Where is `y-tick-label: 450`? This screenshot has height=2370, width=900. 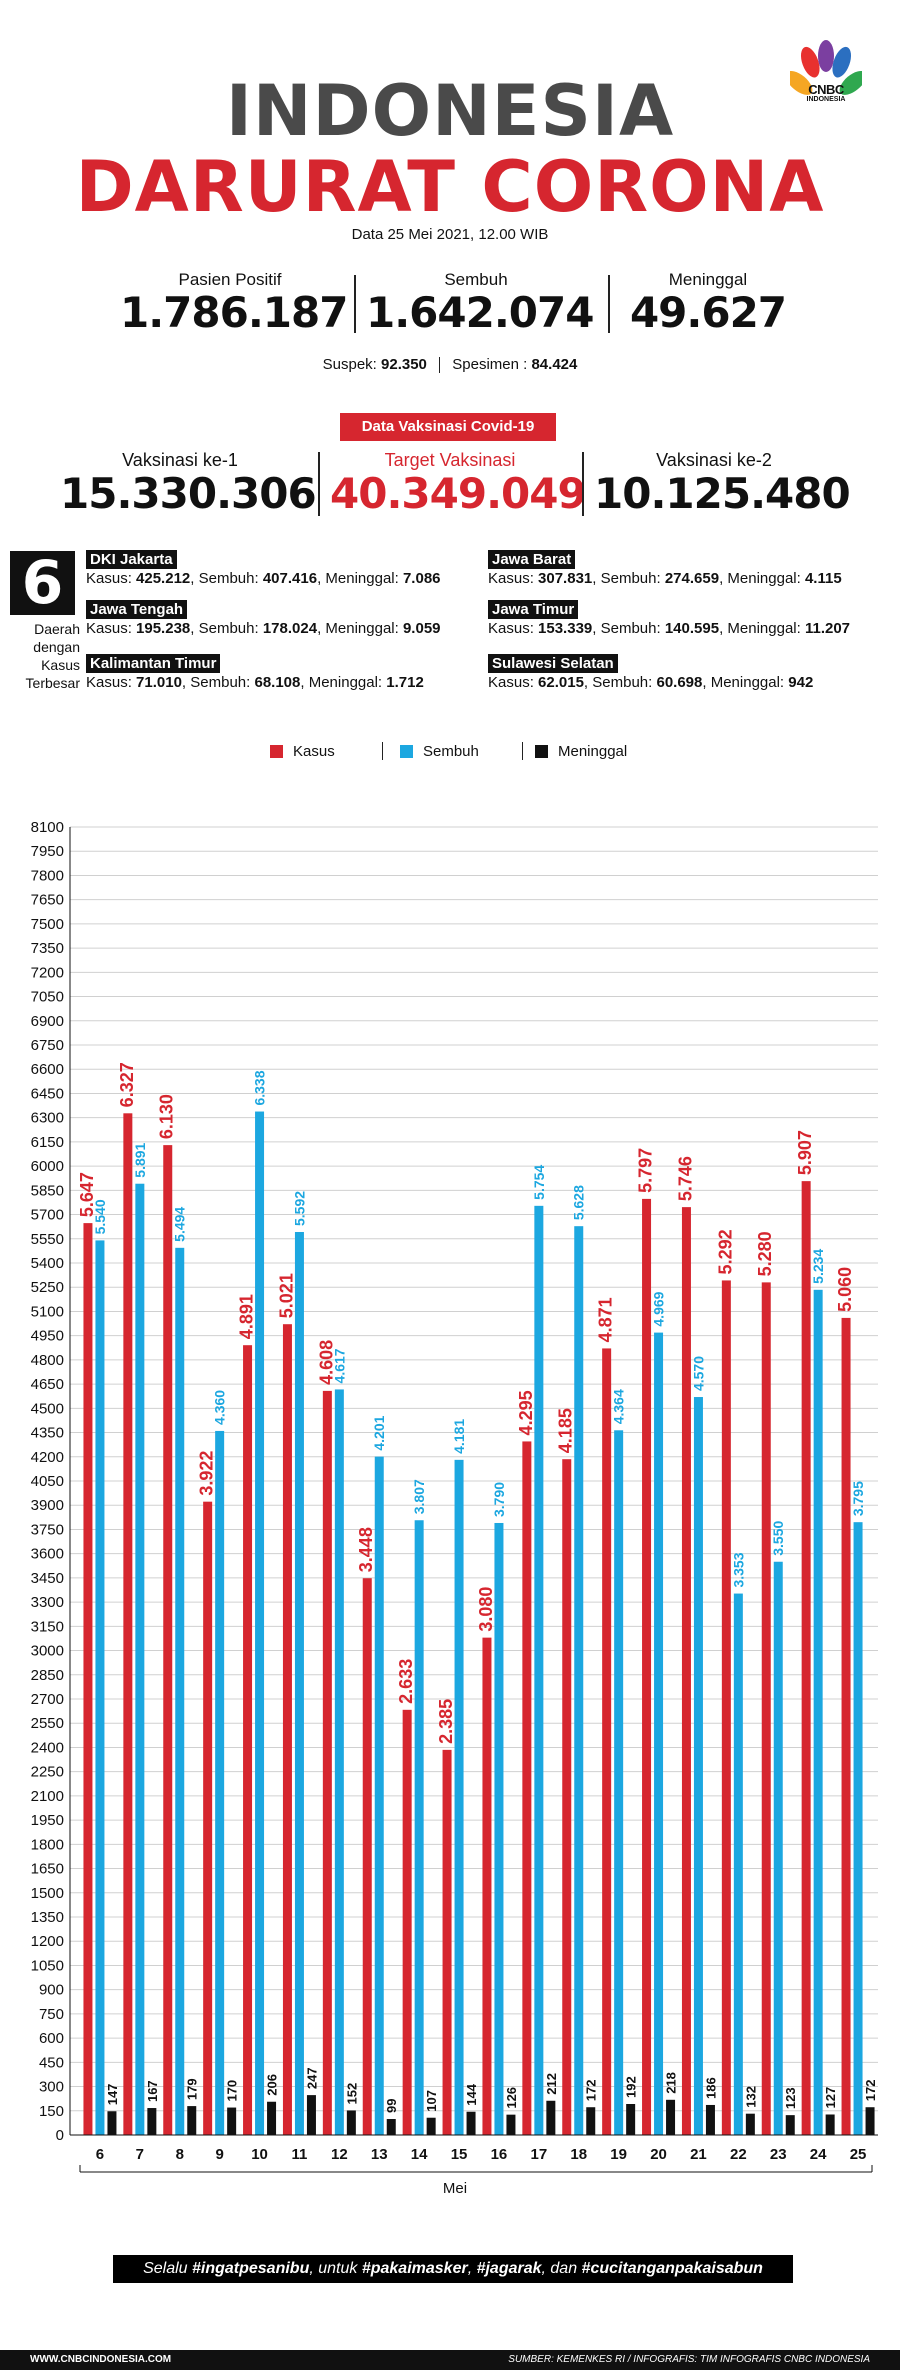
y-tick-label: 450 is located at coordinates (51, 2062).